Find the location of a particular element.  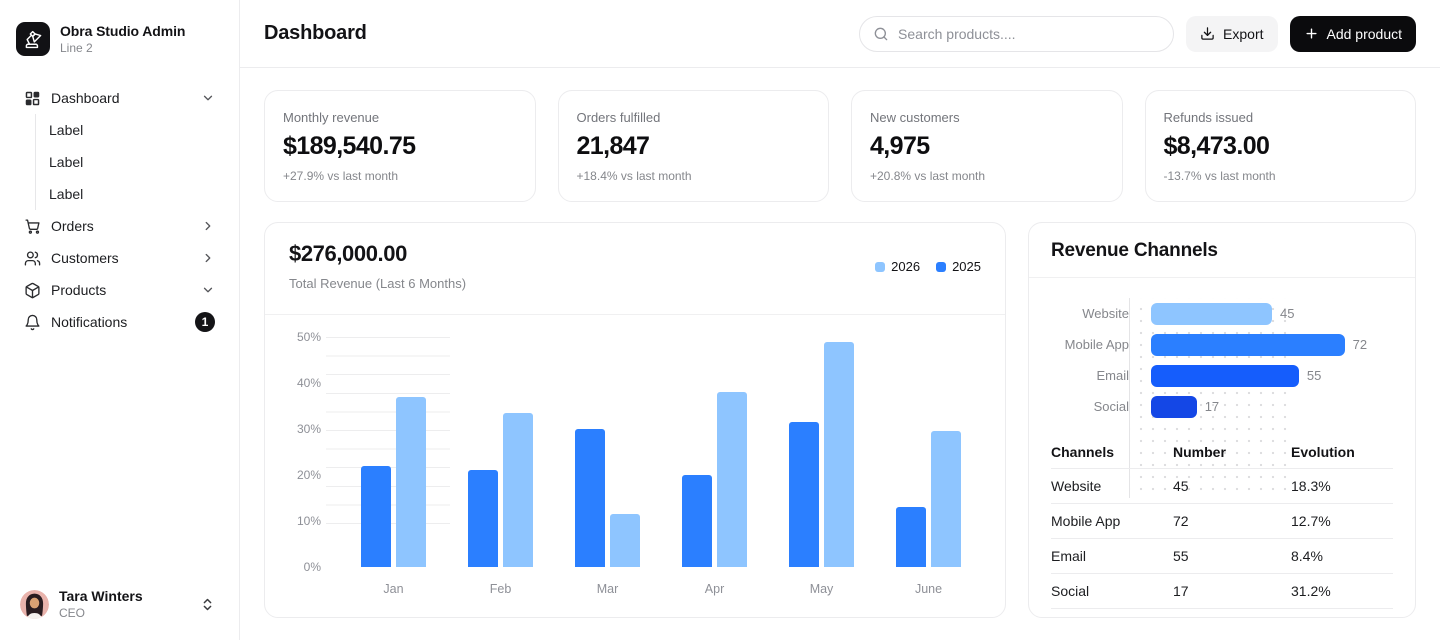

bar-2026-apr is located at coordinates (732, 479).